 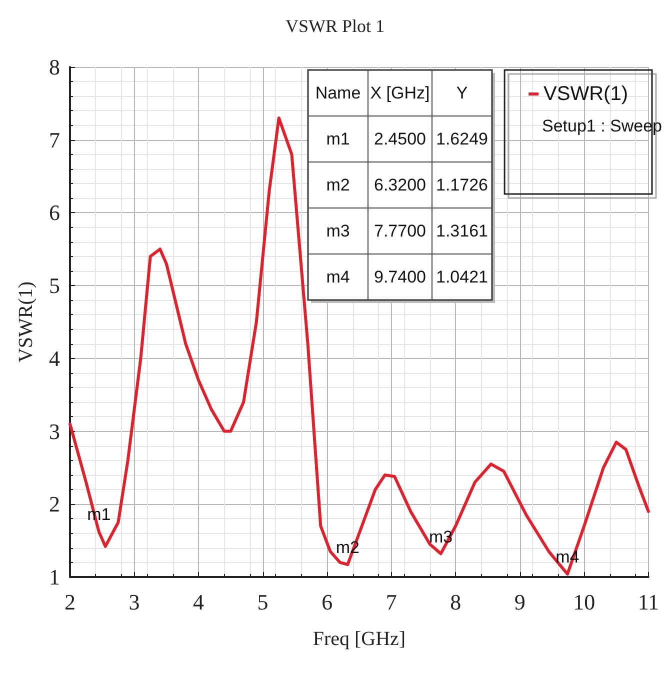 What do you see at coordinates (400, 93) in the screenshot?
I see `annotation: X [GHz]` at bounding box center [400, 93].